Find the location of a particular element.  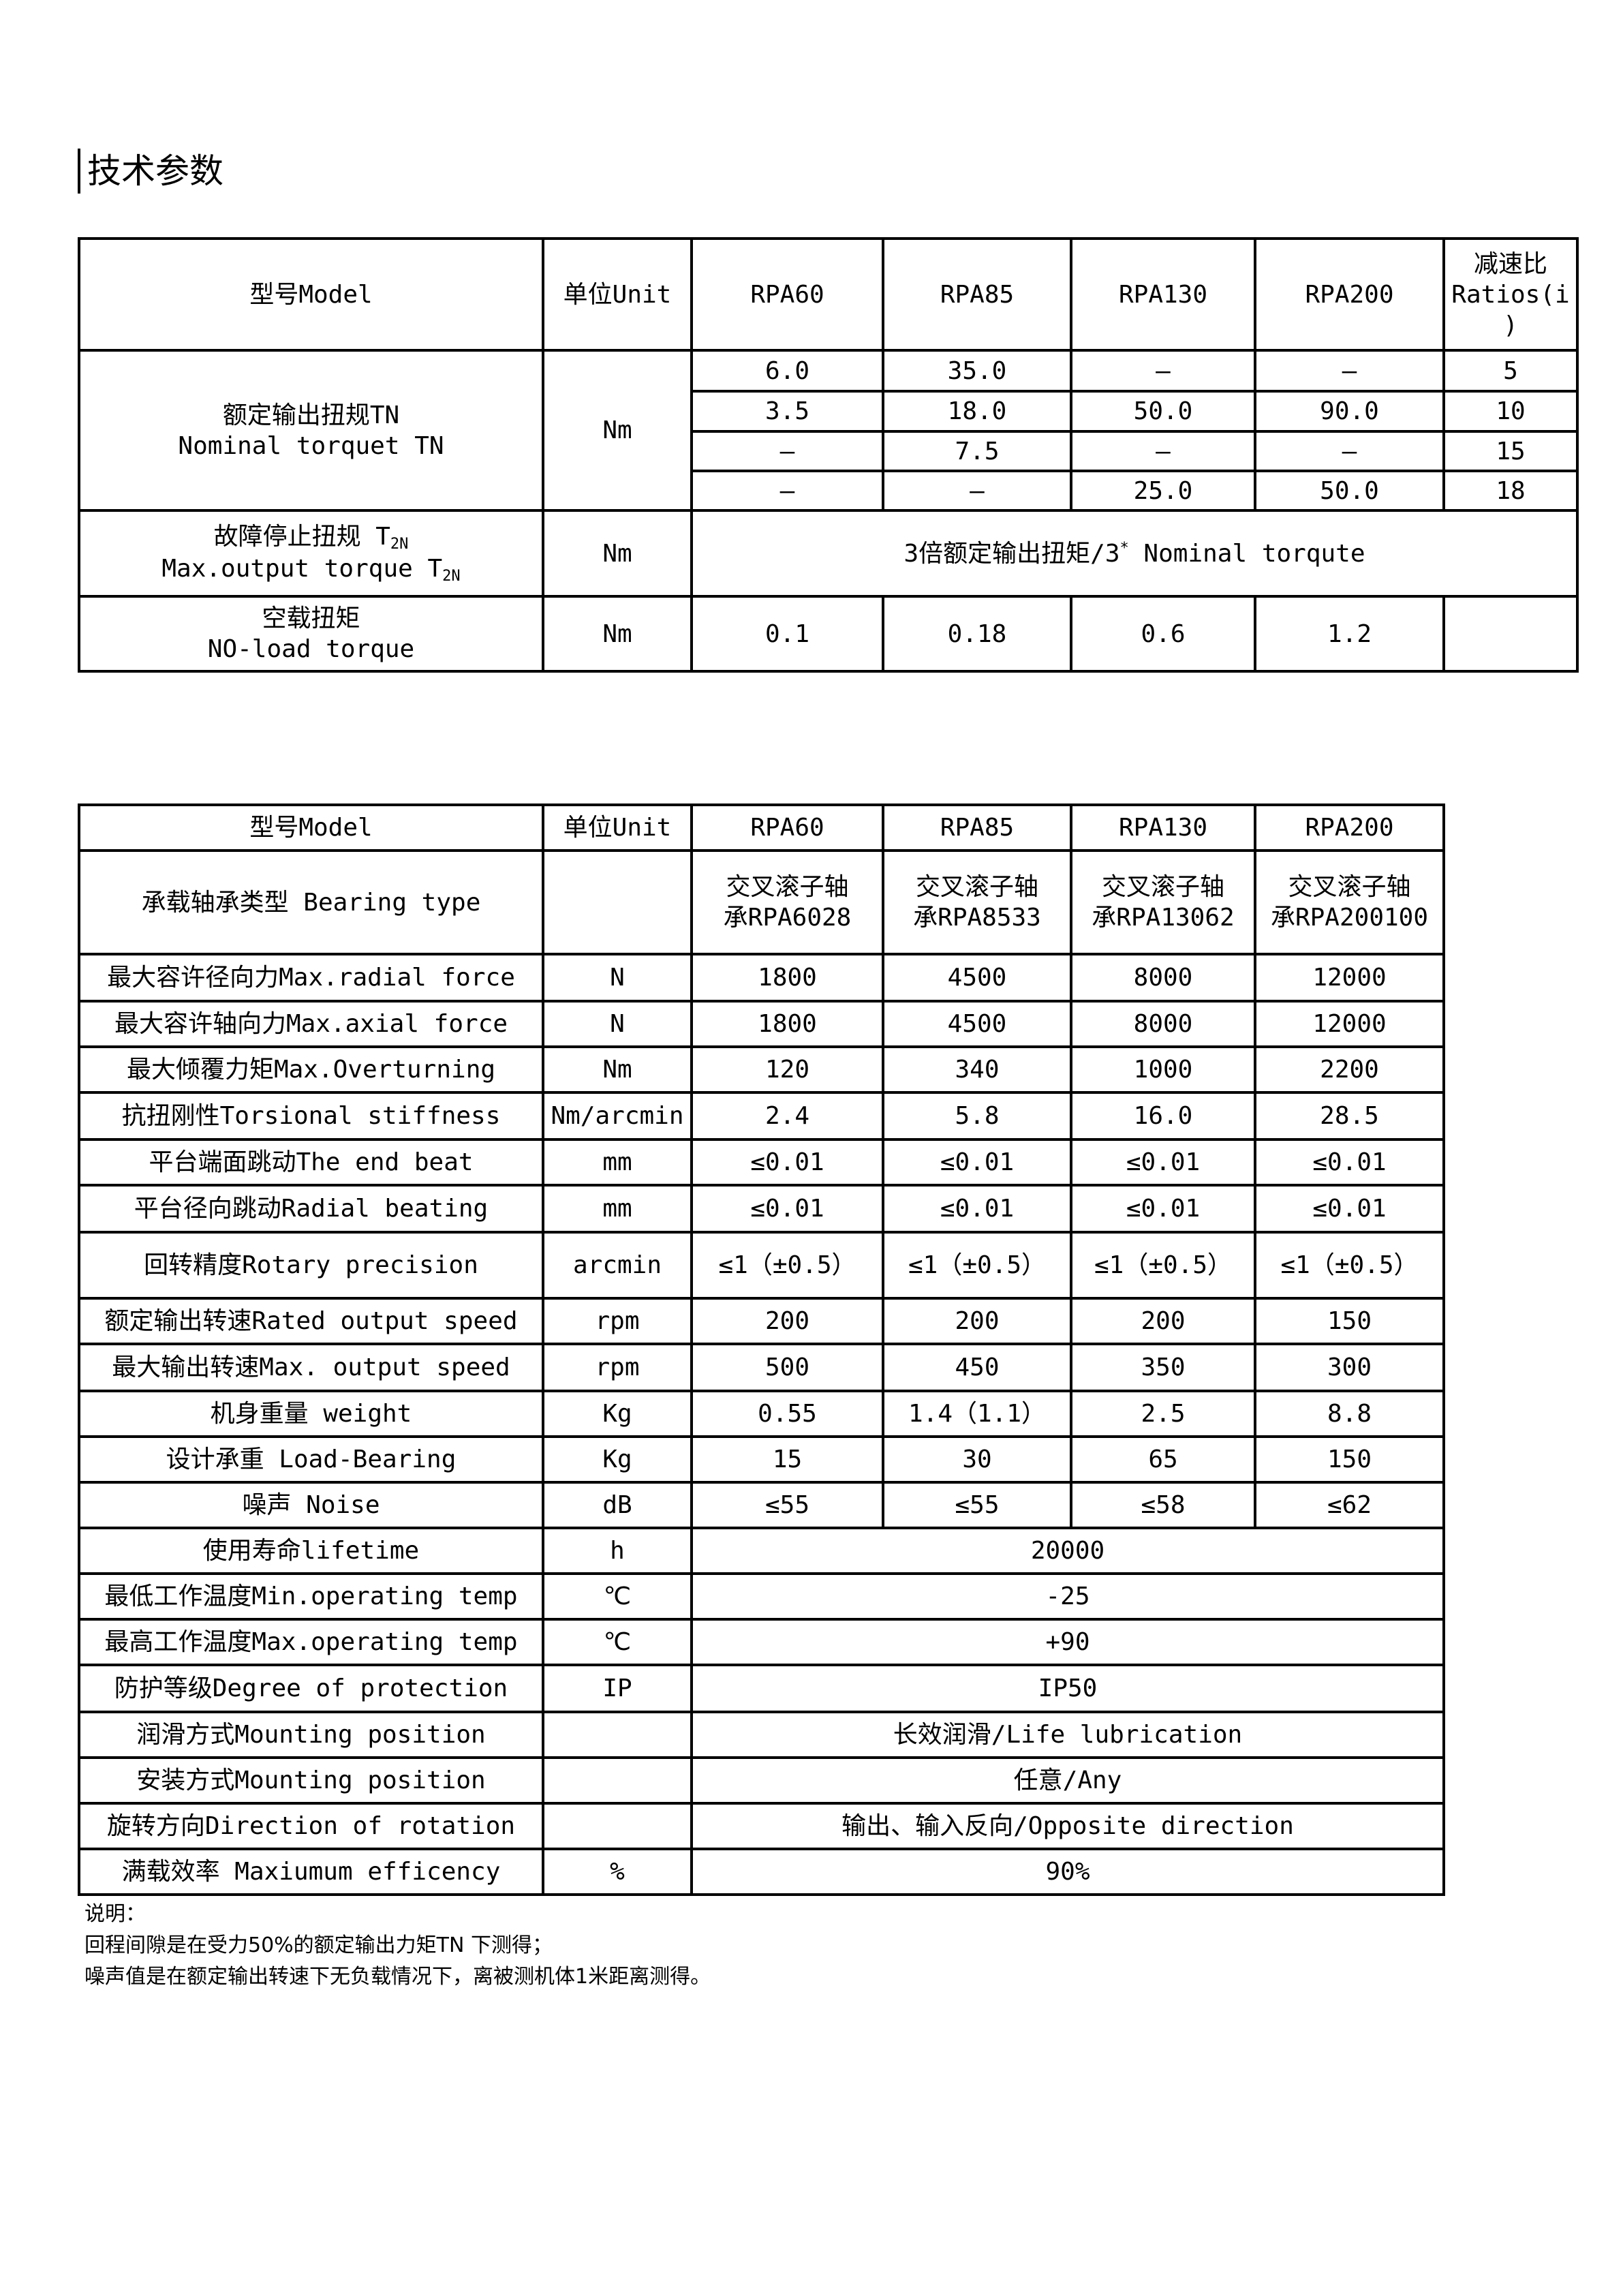

page-title: 技术参数 is located at coordinates (150, 172).